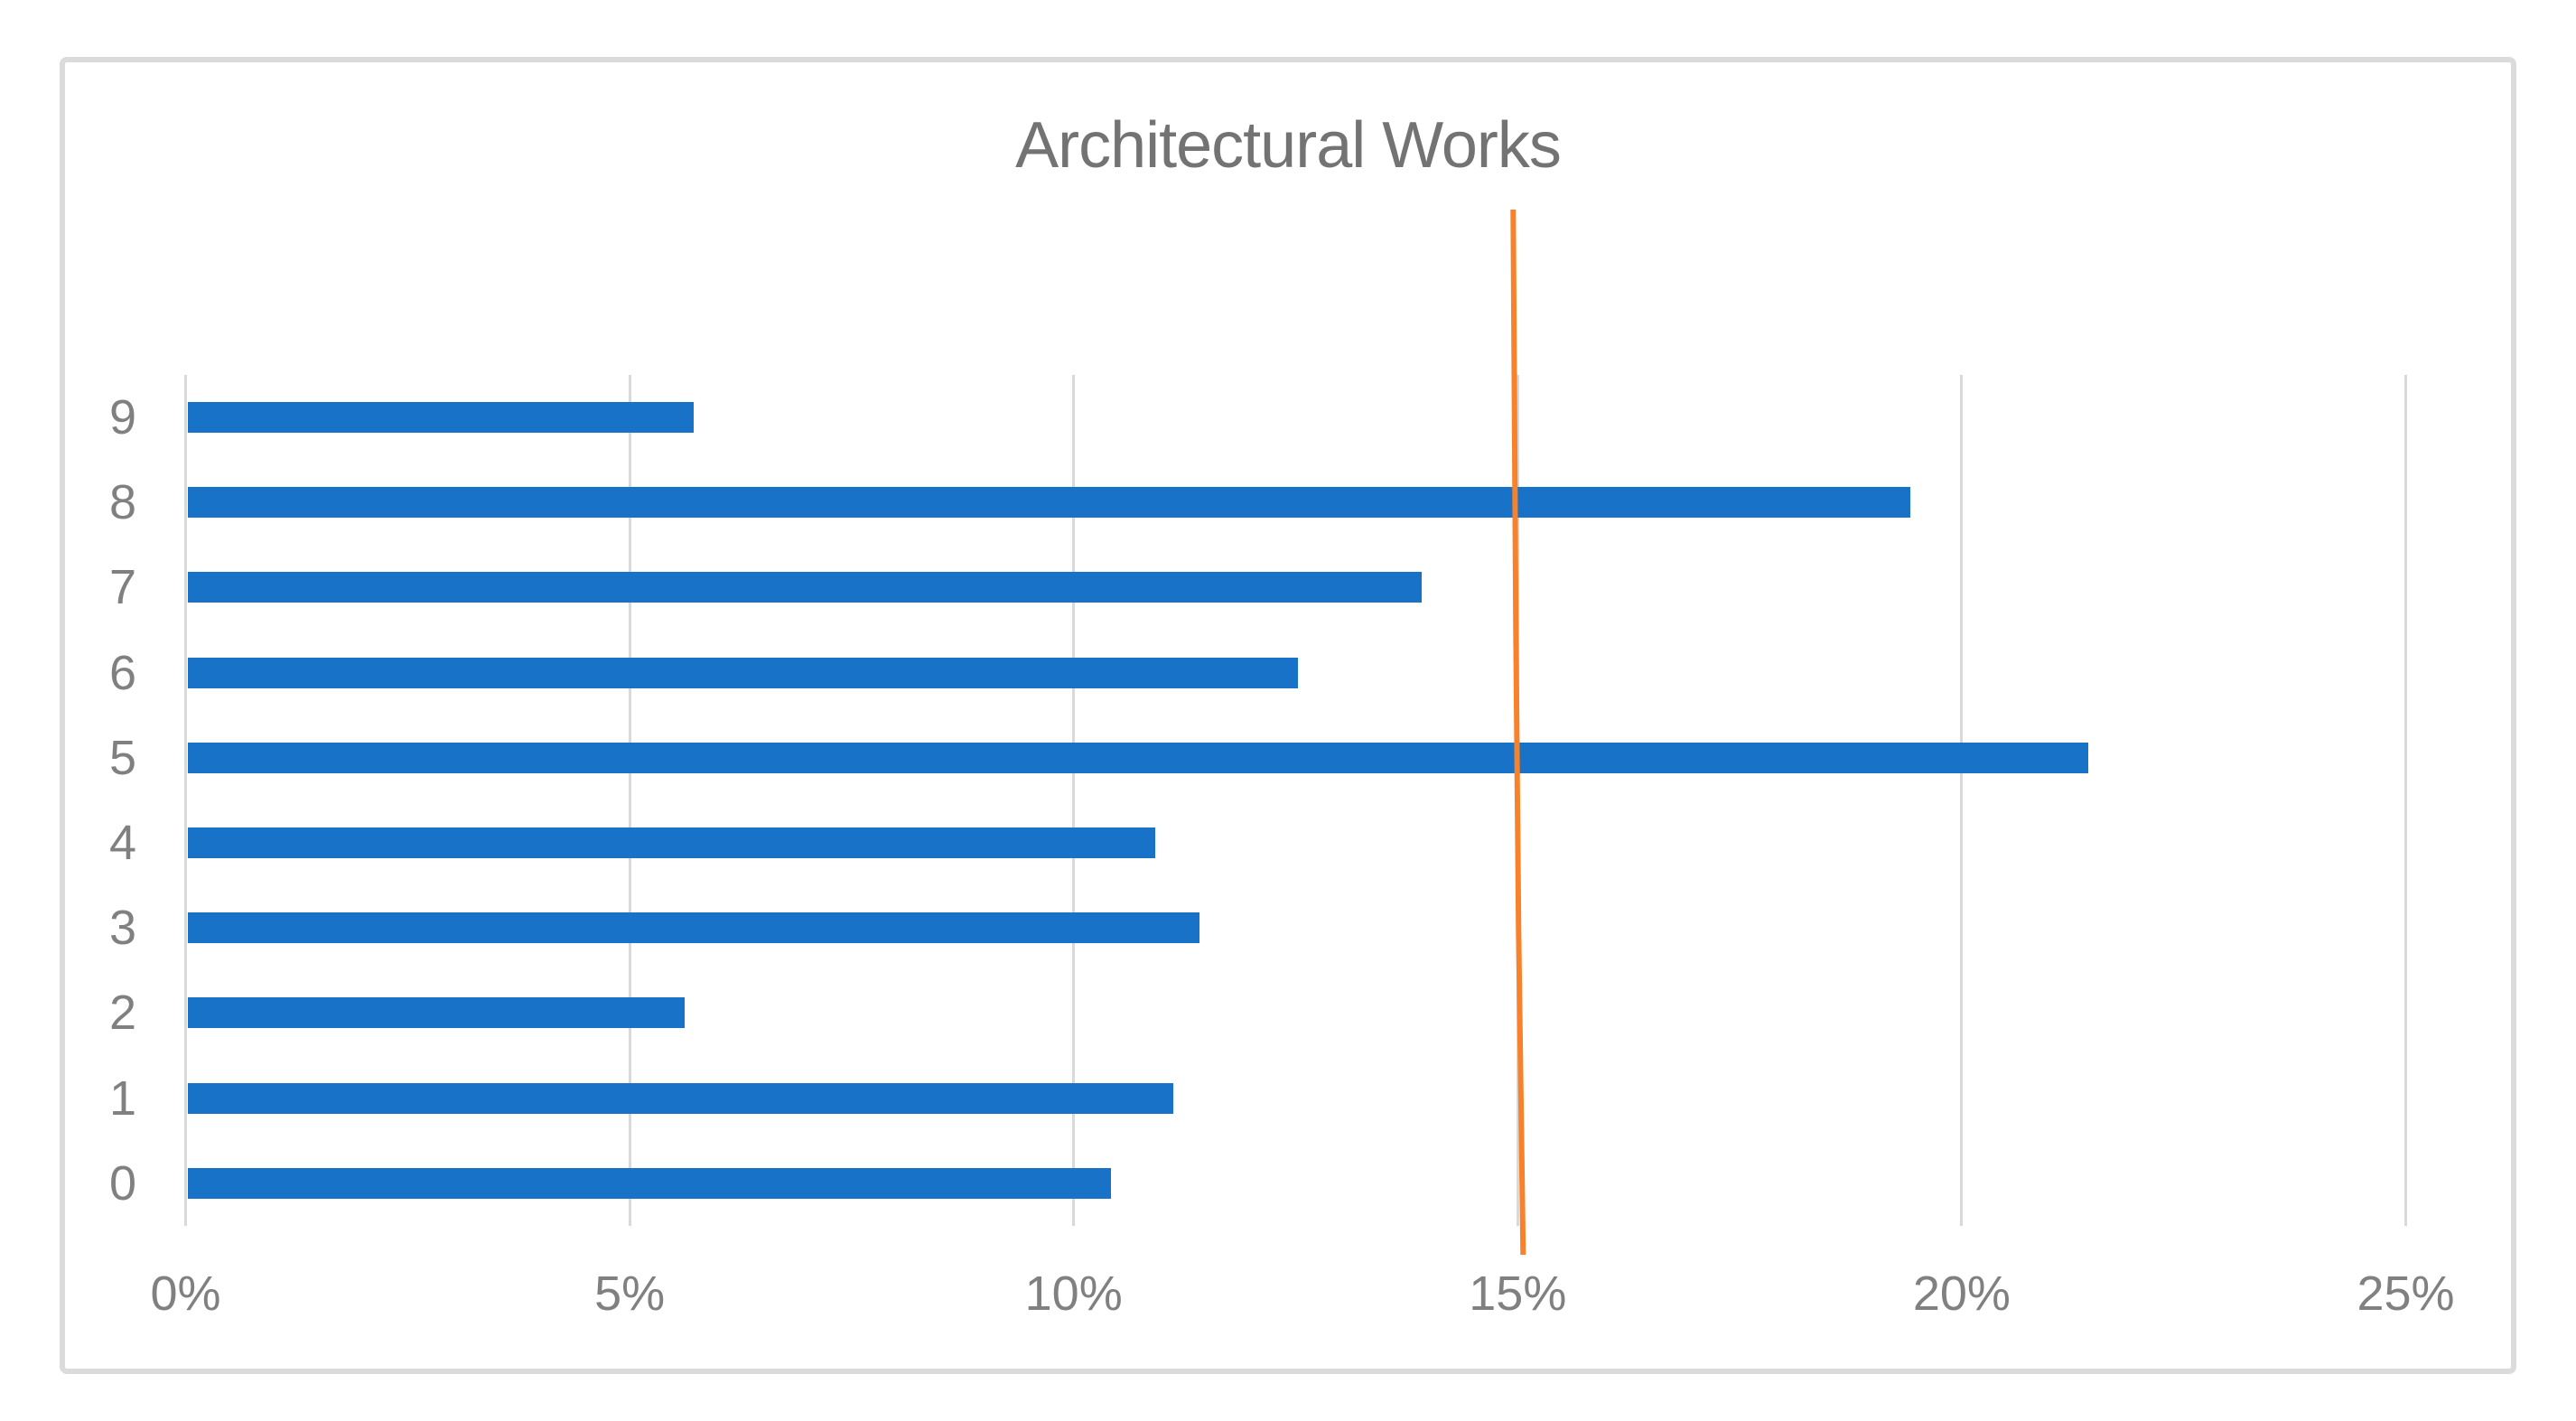 The width and height of the screenshot is (2576, 1421). Describe the element at coordinates (122, 1013) in the screenshot. I see `y-tick-label-2: 2` at that location.